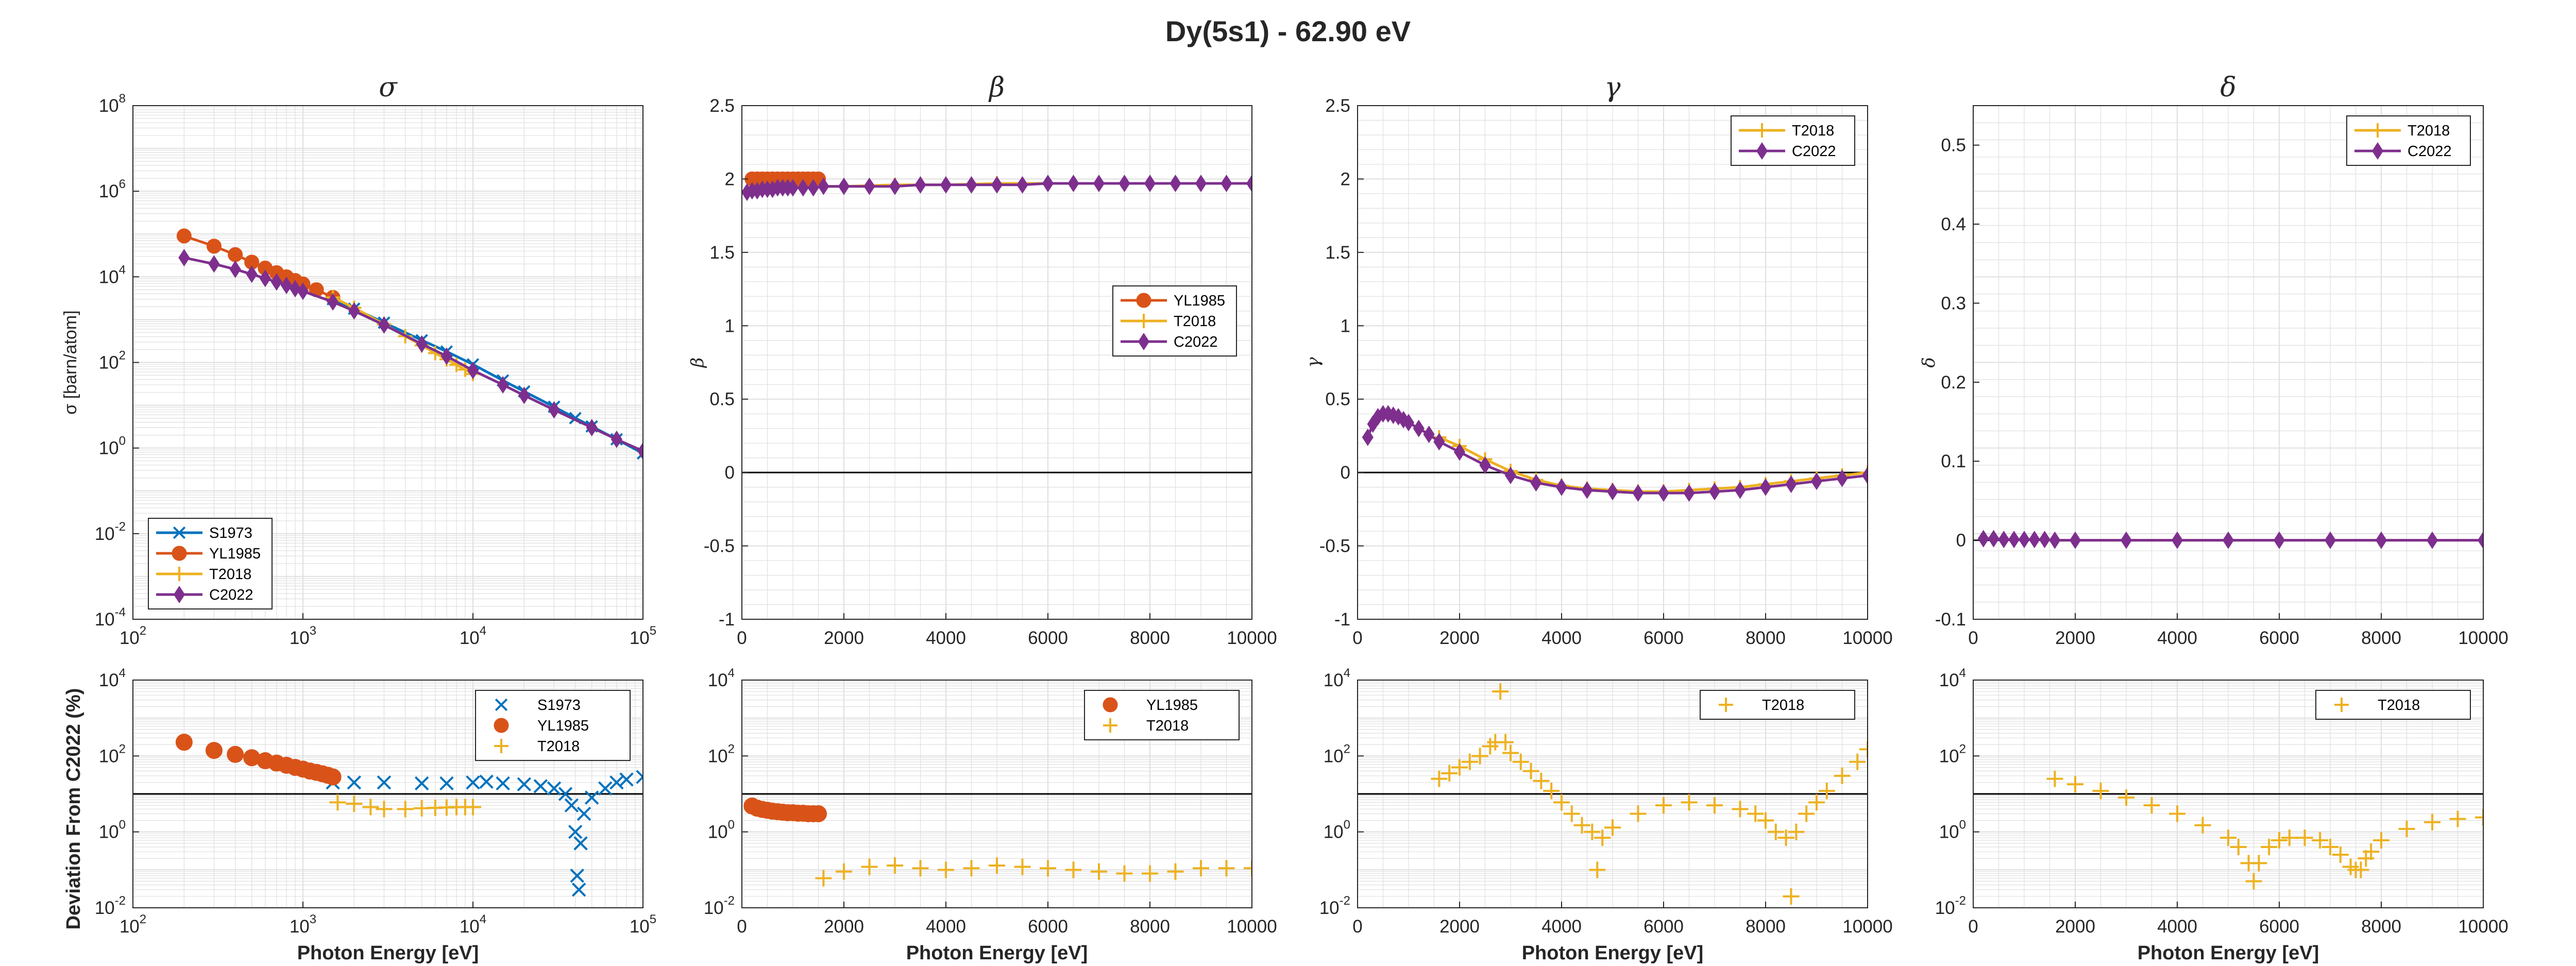  What do you see at coordinates (2393, 705) in the screenshot?
I see `legend: T2018` at bounding box center [2393, 705].